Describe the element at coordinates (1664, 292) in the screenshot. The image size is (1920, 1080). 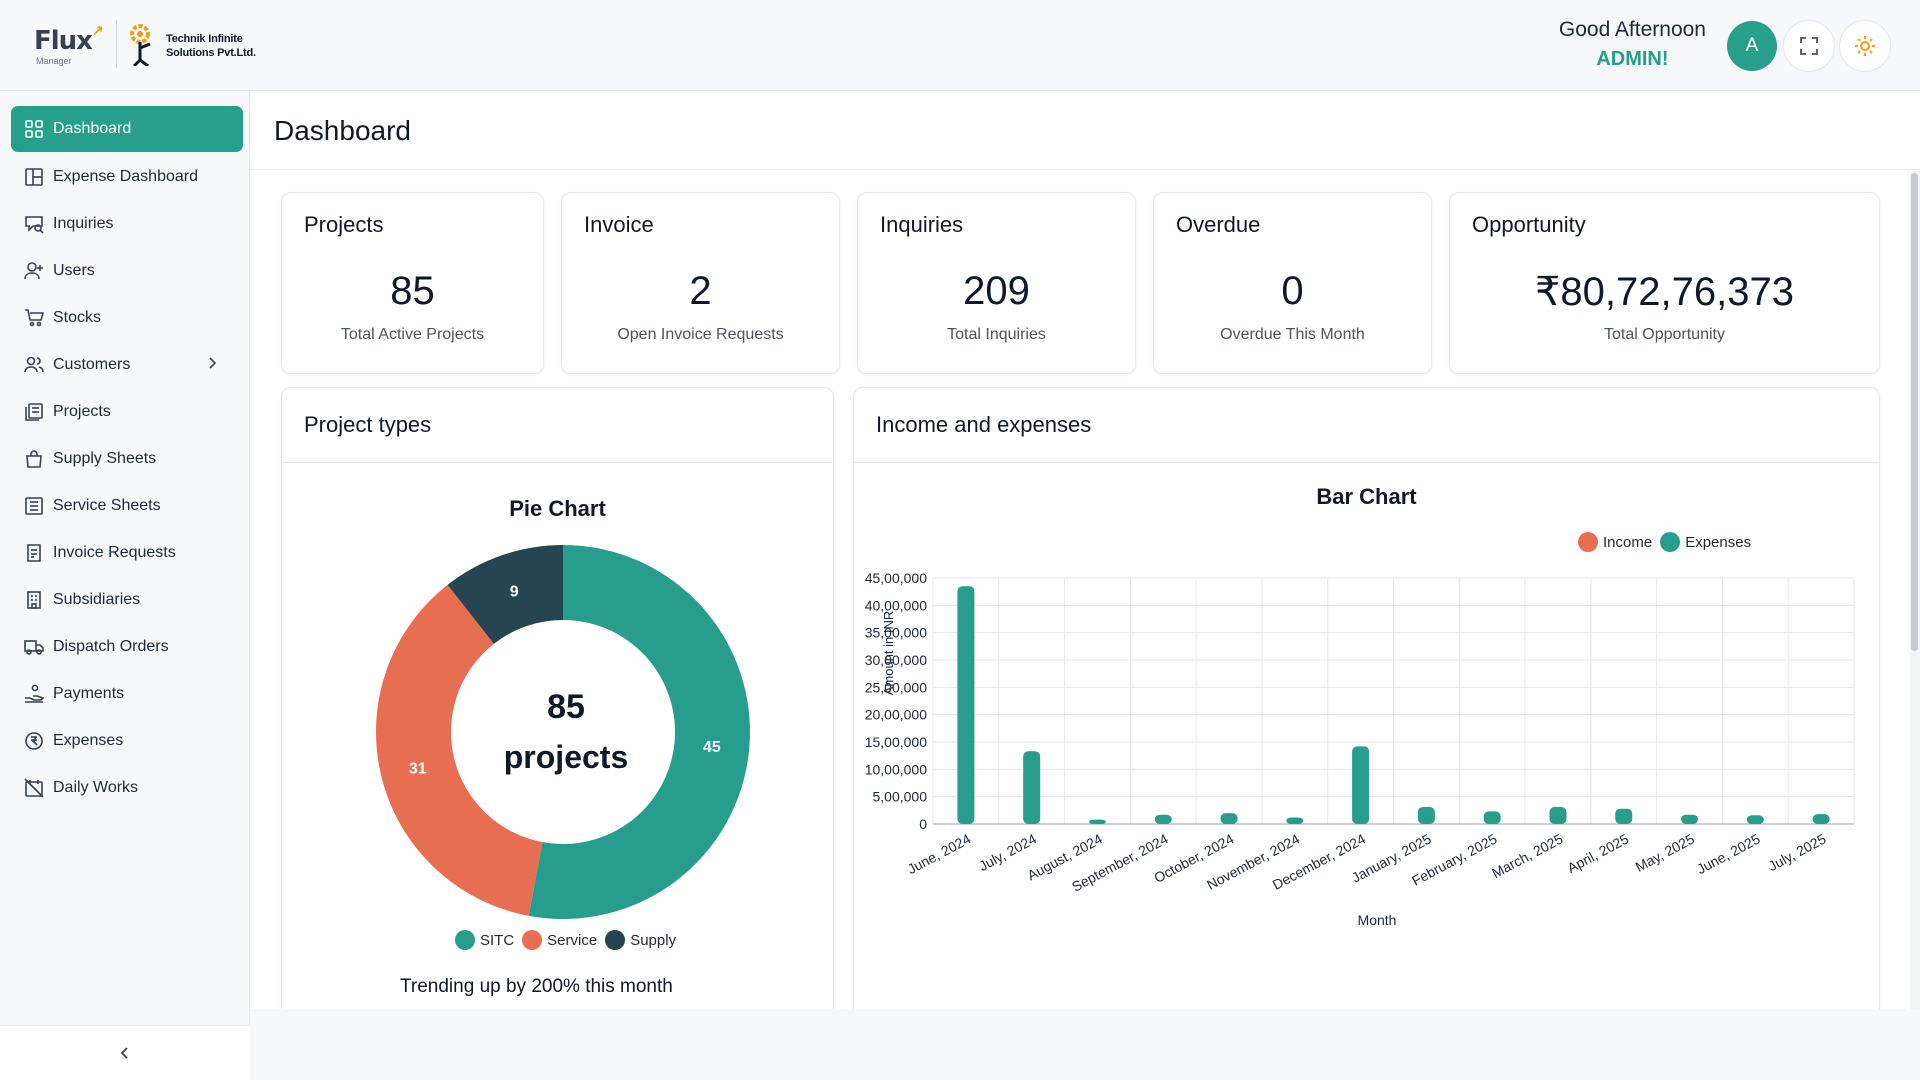
I see `stat-card-value: ₹80,72,76,373` at that location.